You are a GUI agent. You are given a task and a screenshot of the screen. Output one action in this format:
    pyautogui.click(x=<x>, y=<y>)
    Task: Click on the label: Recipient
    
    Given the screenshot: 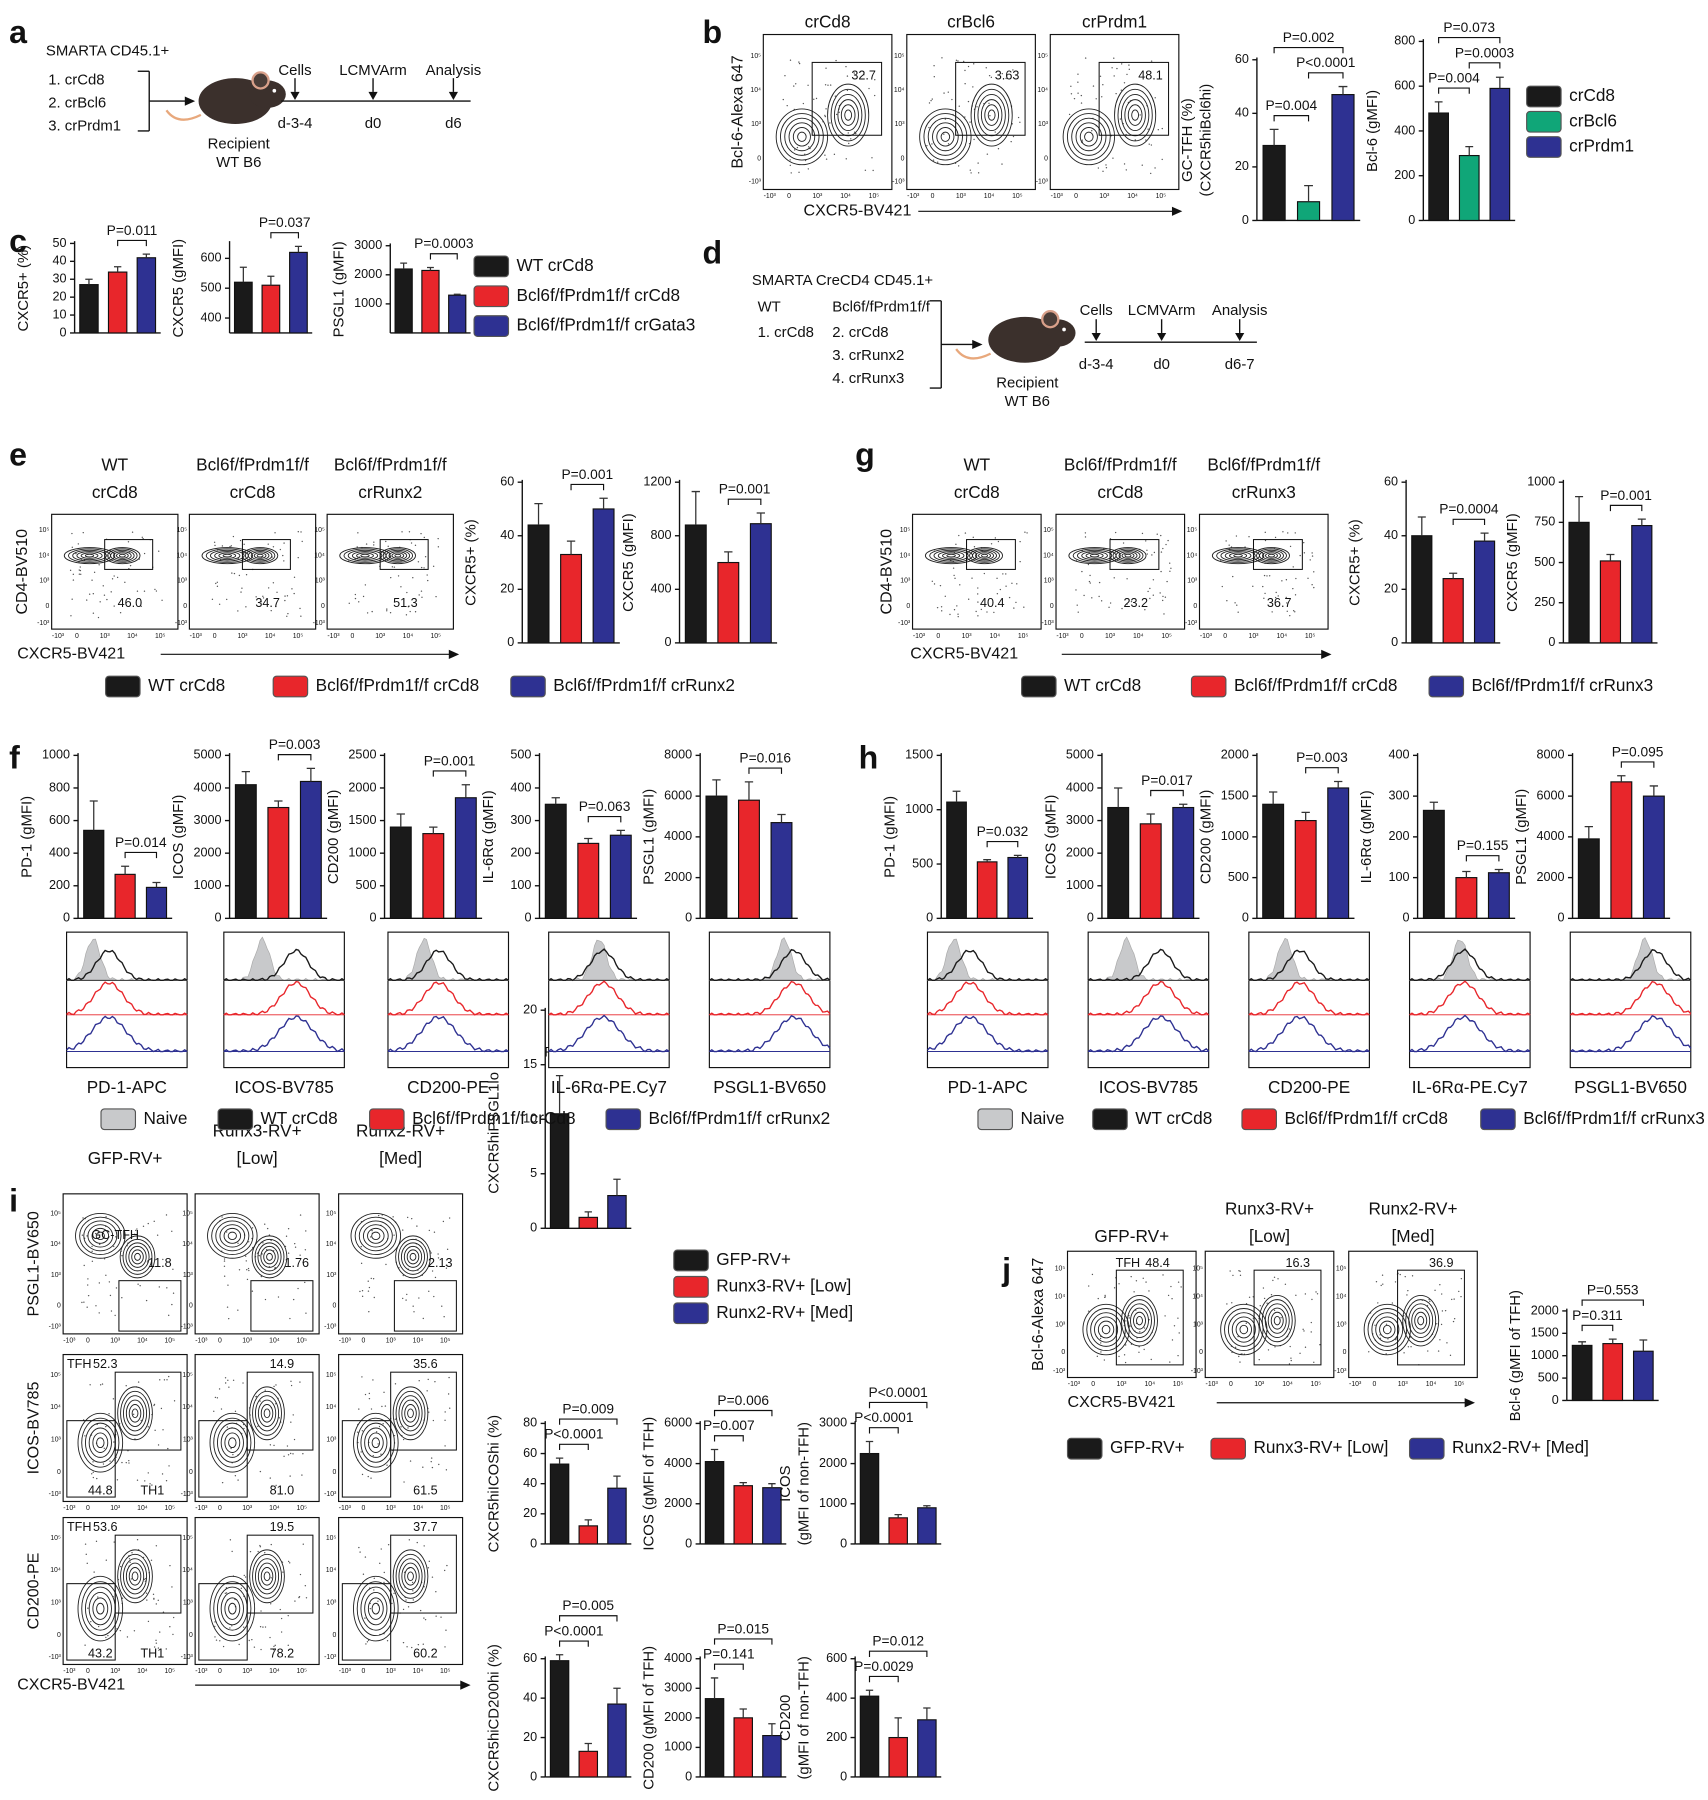 What is the action you would take?
    pyautogui.click(x=1027, y=382)
    